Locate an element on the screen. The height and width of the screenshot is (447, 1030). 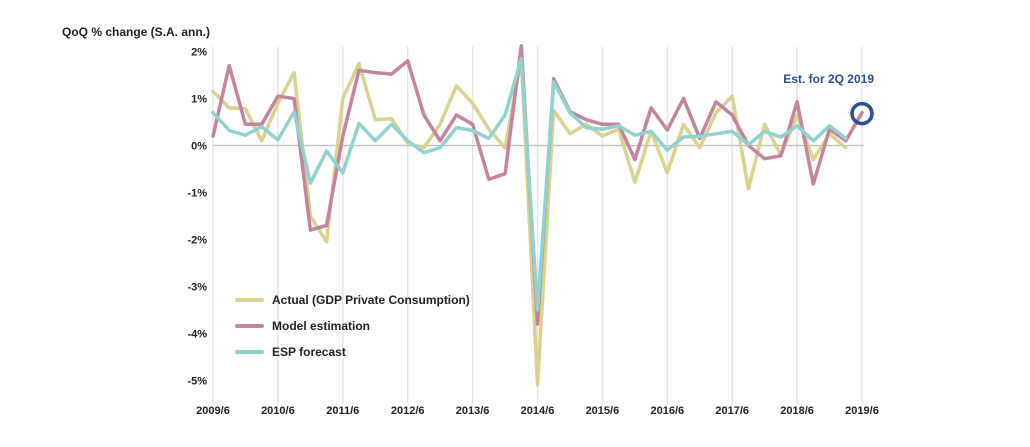
x-tick-label: 2014/6 is located at coordinates (538, 411).